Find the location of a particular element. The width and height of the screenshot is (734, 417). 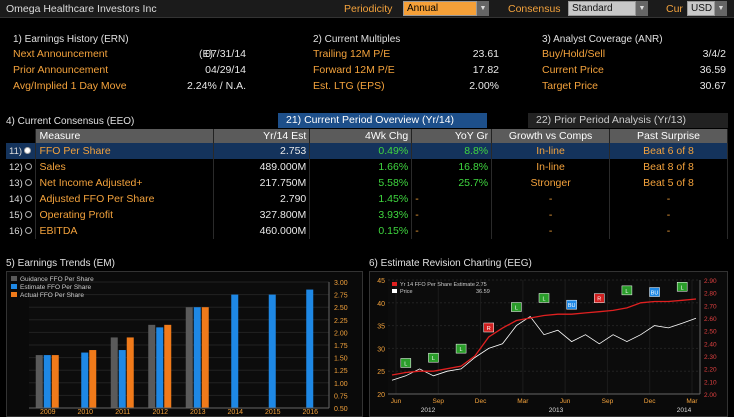

x-tick-label: 2013 is located at coordinates (198, 412).